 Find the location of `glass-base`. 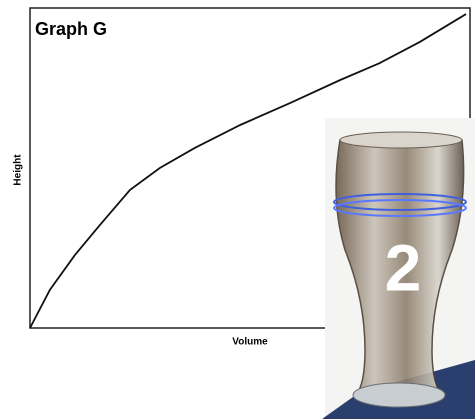

glass-base is located at coordinates (399, 395).